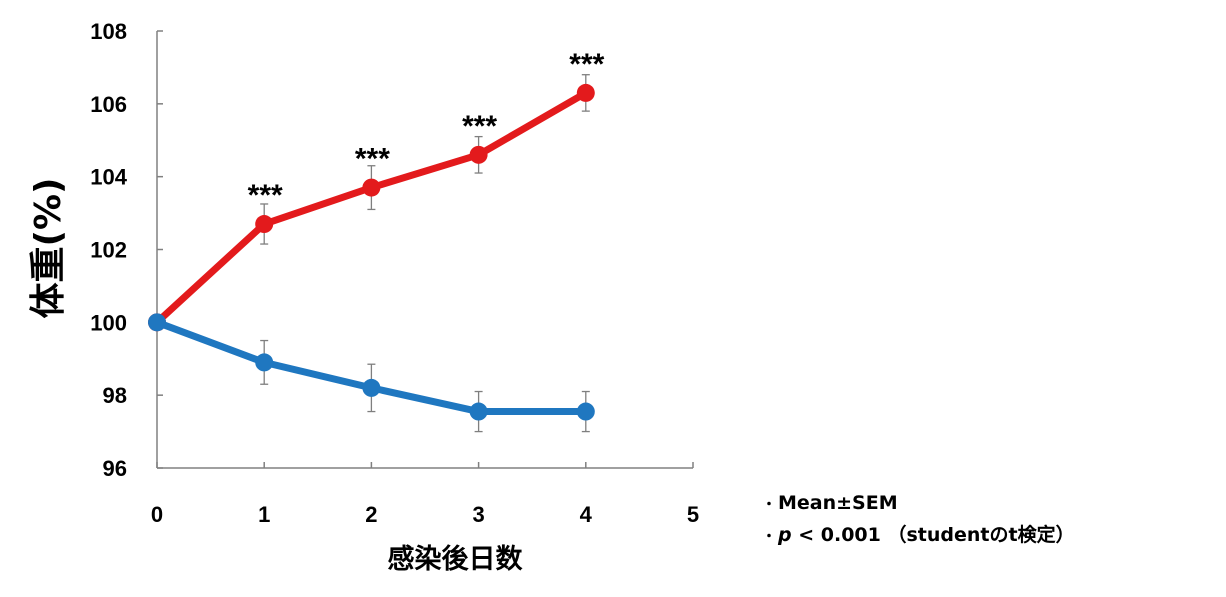  Describe the element at coordinates (108, 322) in the screenshot. I see `y-tick-label: 100` at that location.